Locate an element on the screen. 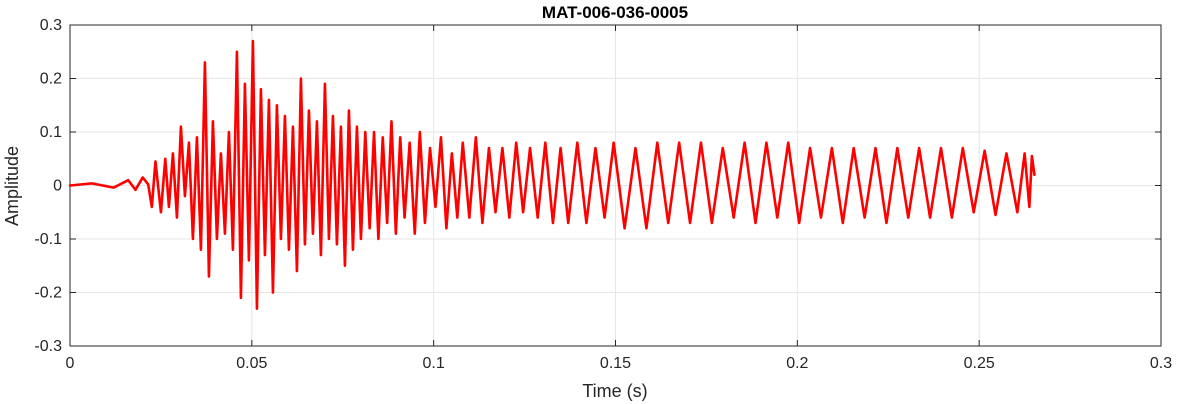 This screenshot has width=1177, height=404. y-tick-label: -0.3 is located at coordinates (48, 346).